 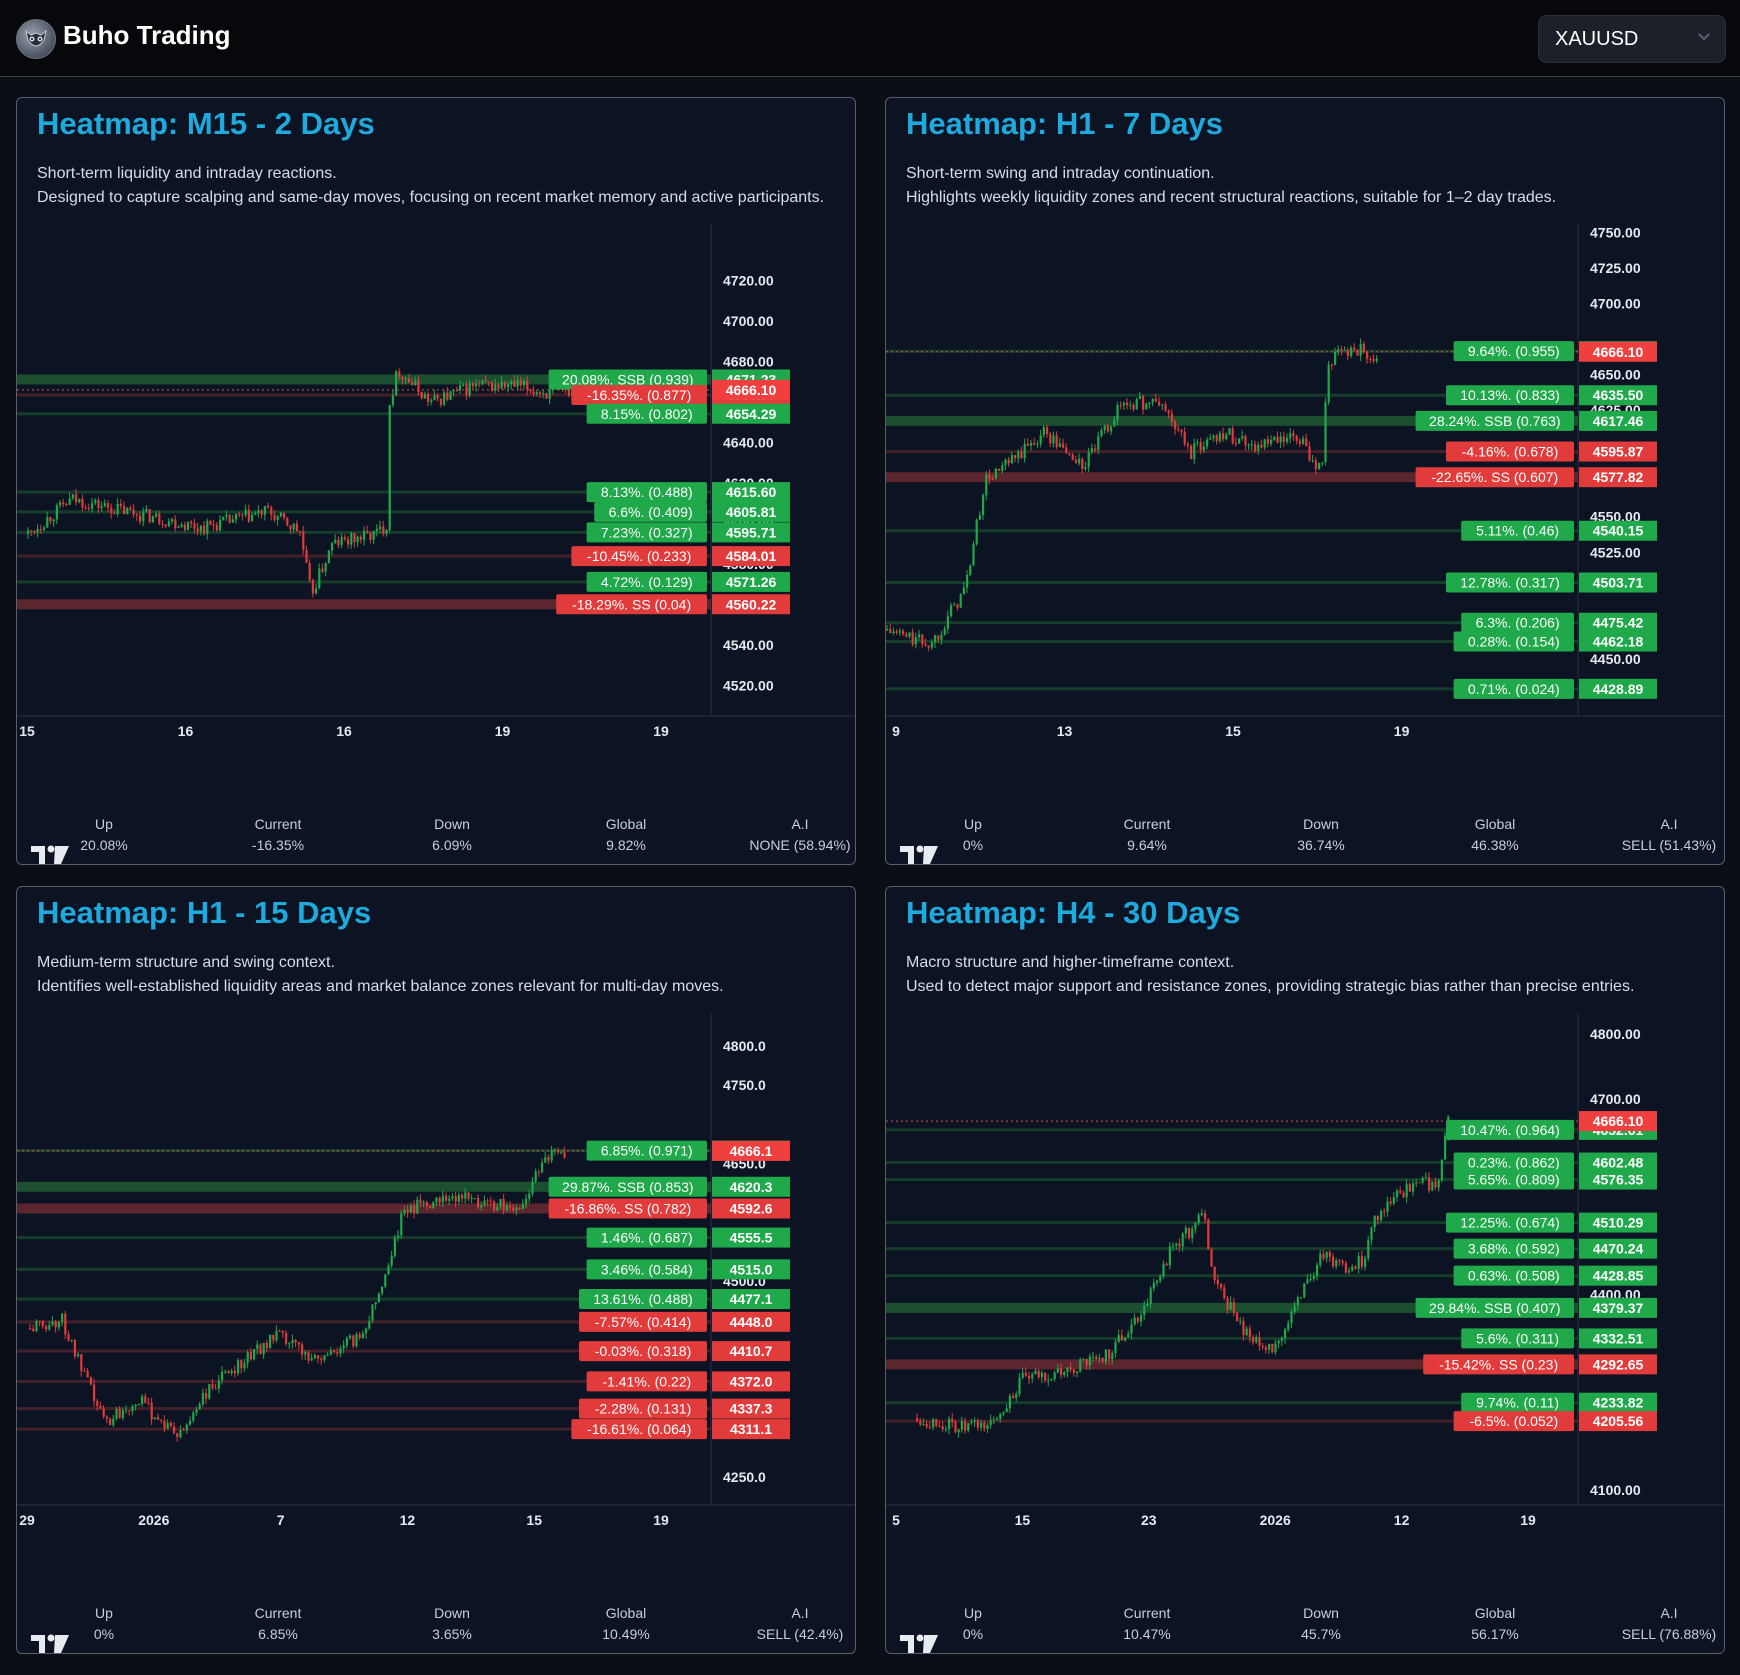 What do you see at coordinates (1510, 583) in the screenshot?
I see `zone-label: 12.78%. (0.317)` at bounding box center [1510, 583].